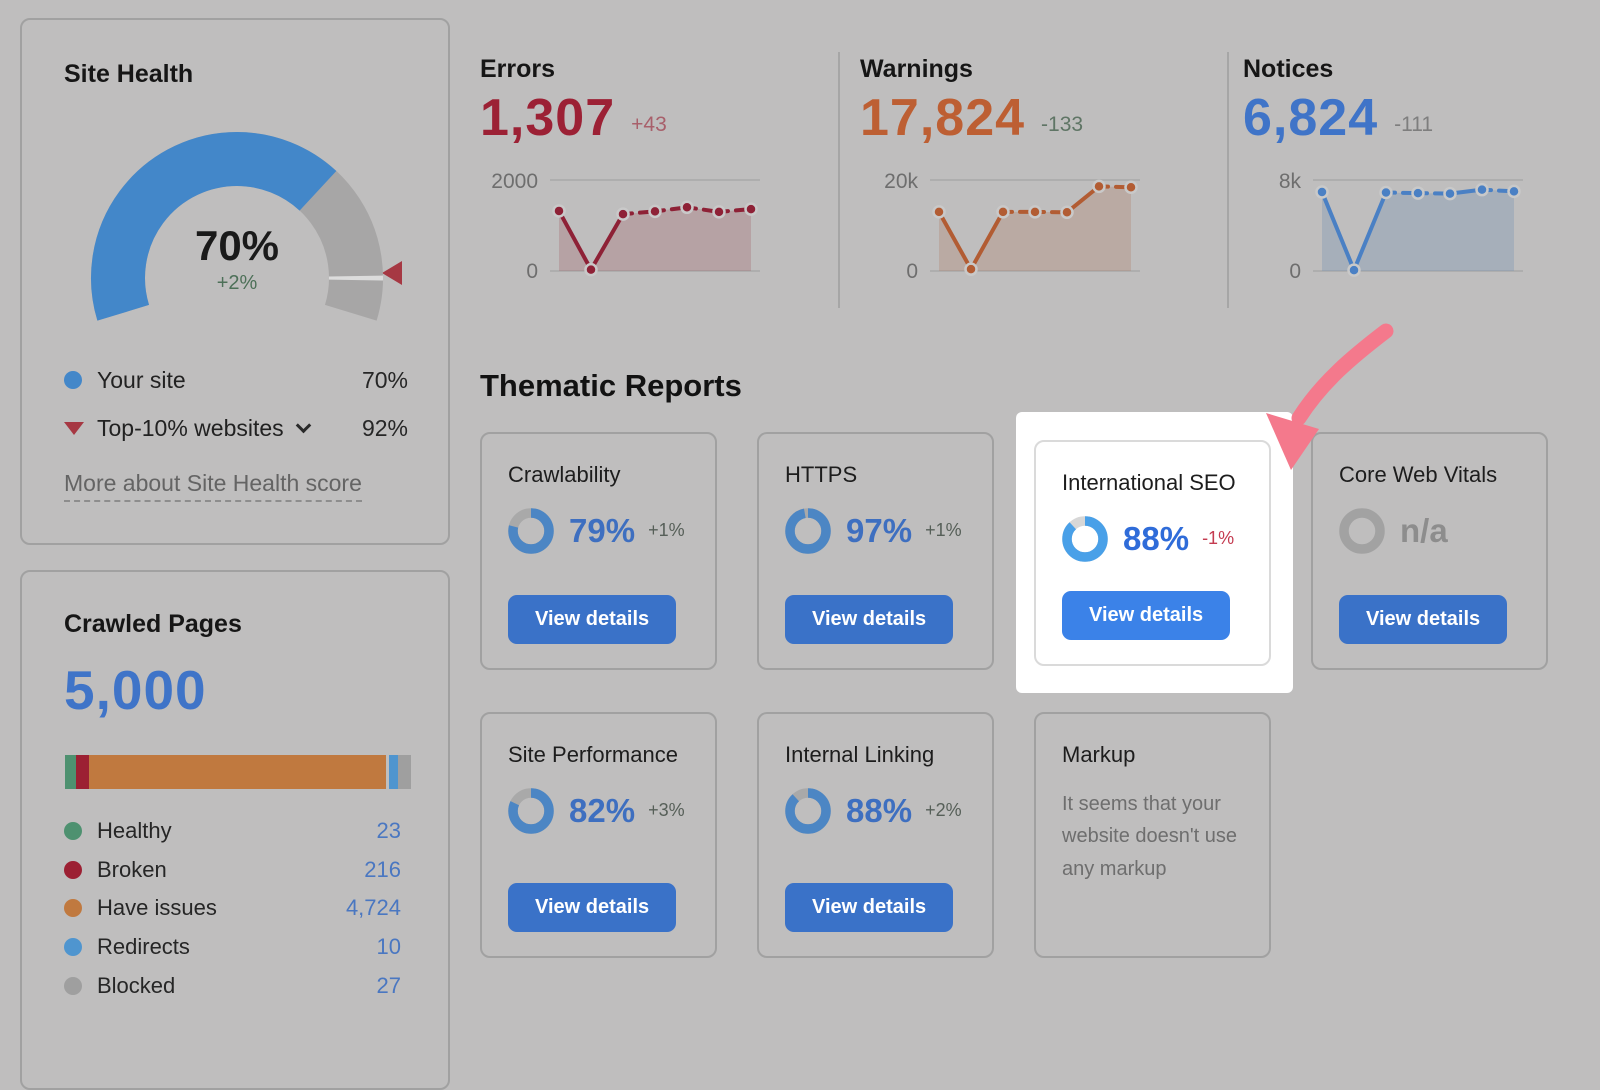 Image resolution: width=1600 pixels, height=1090 pixels. What do you see at coordinates (655, 228) in the screenshot?
I see `errors-sparkline-chart` at bounding box center [655, 228].